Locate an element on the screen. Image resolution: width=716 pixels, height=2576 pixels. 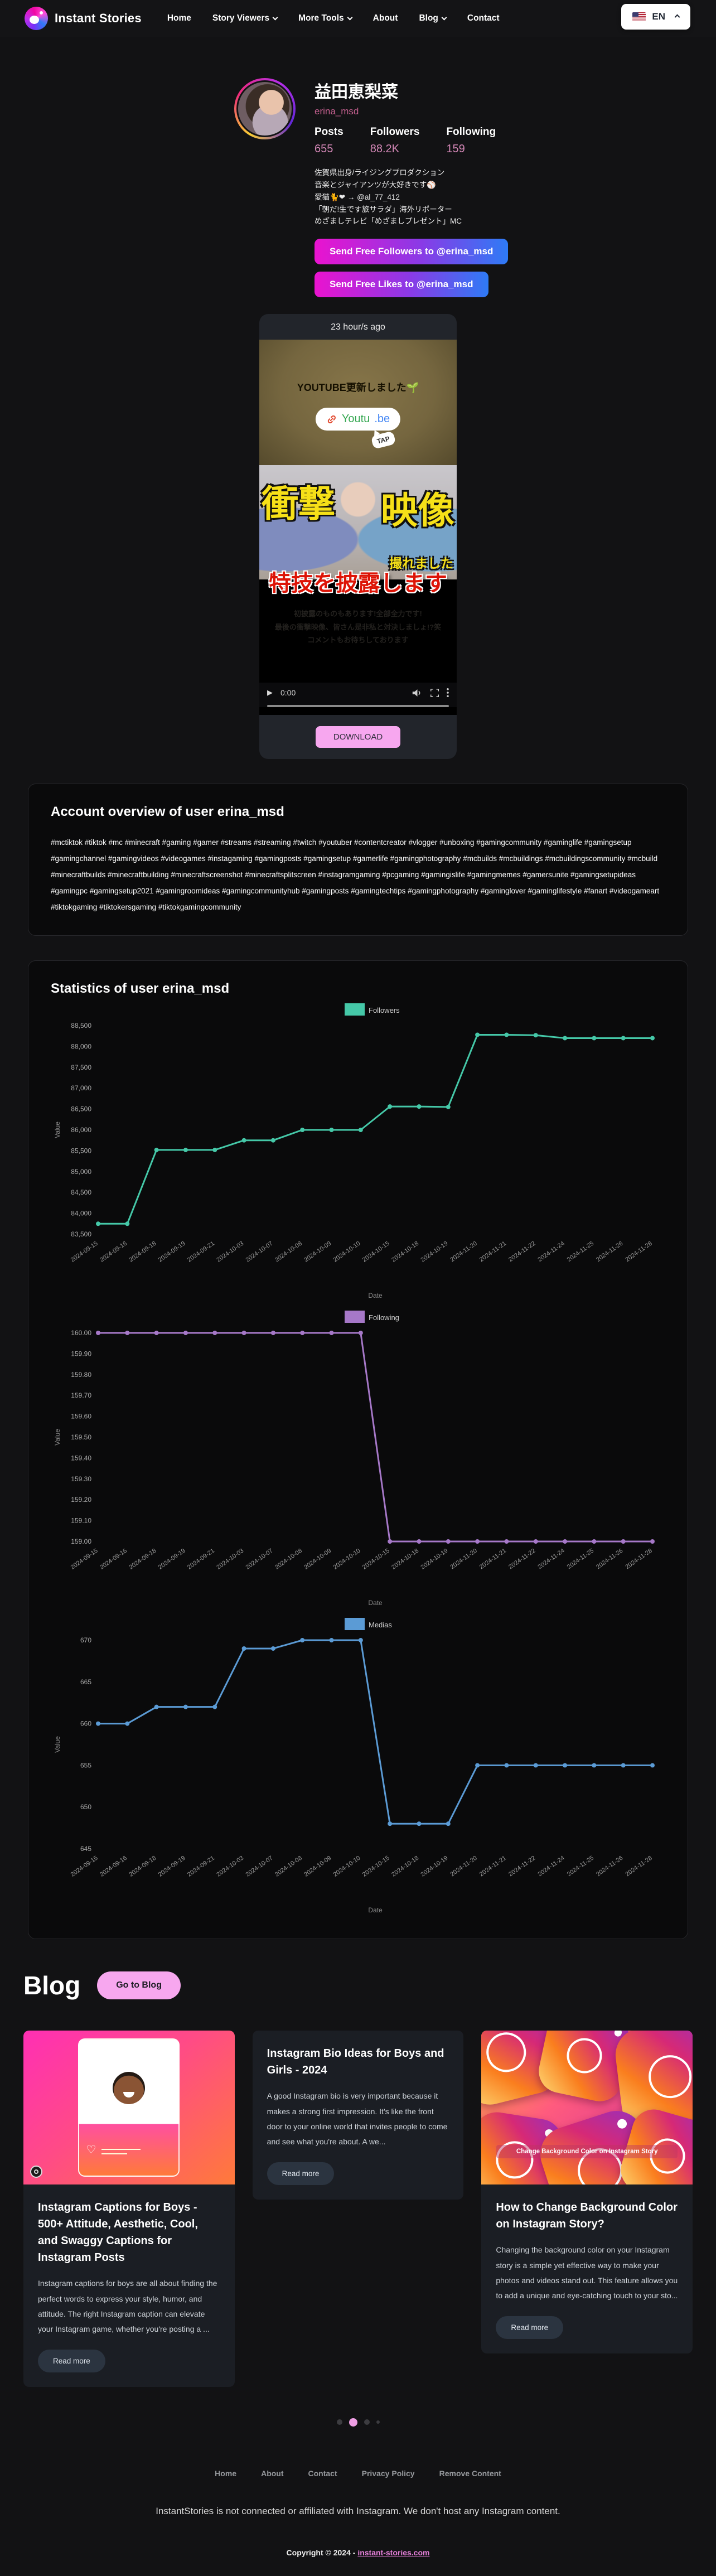
send-likes-button: Send Free Likes to @erina_msd is located at coordinates (401, 285).